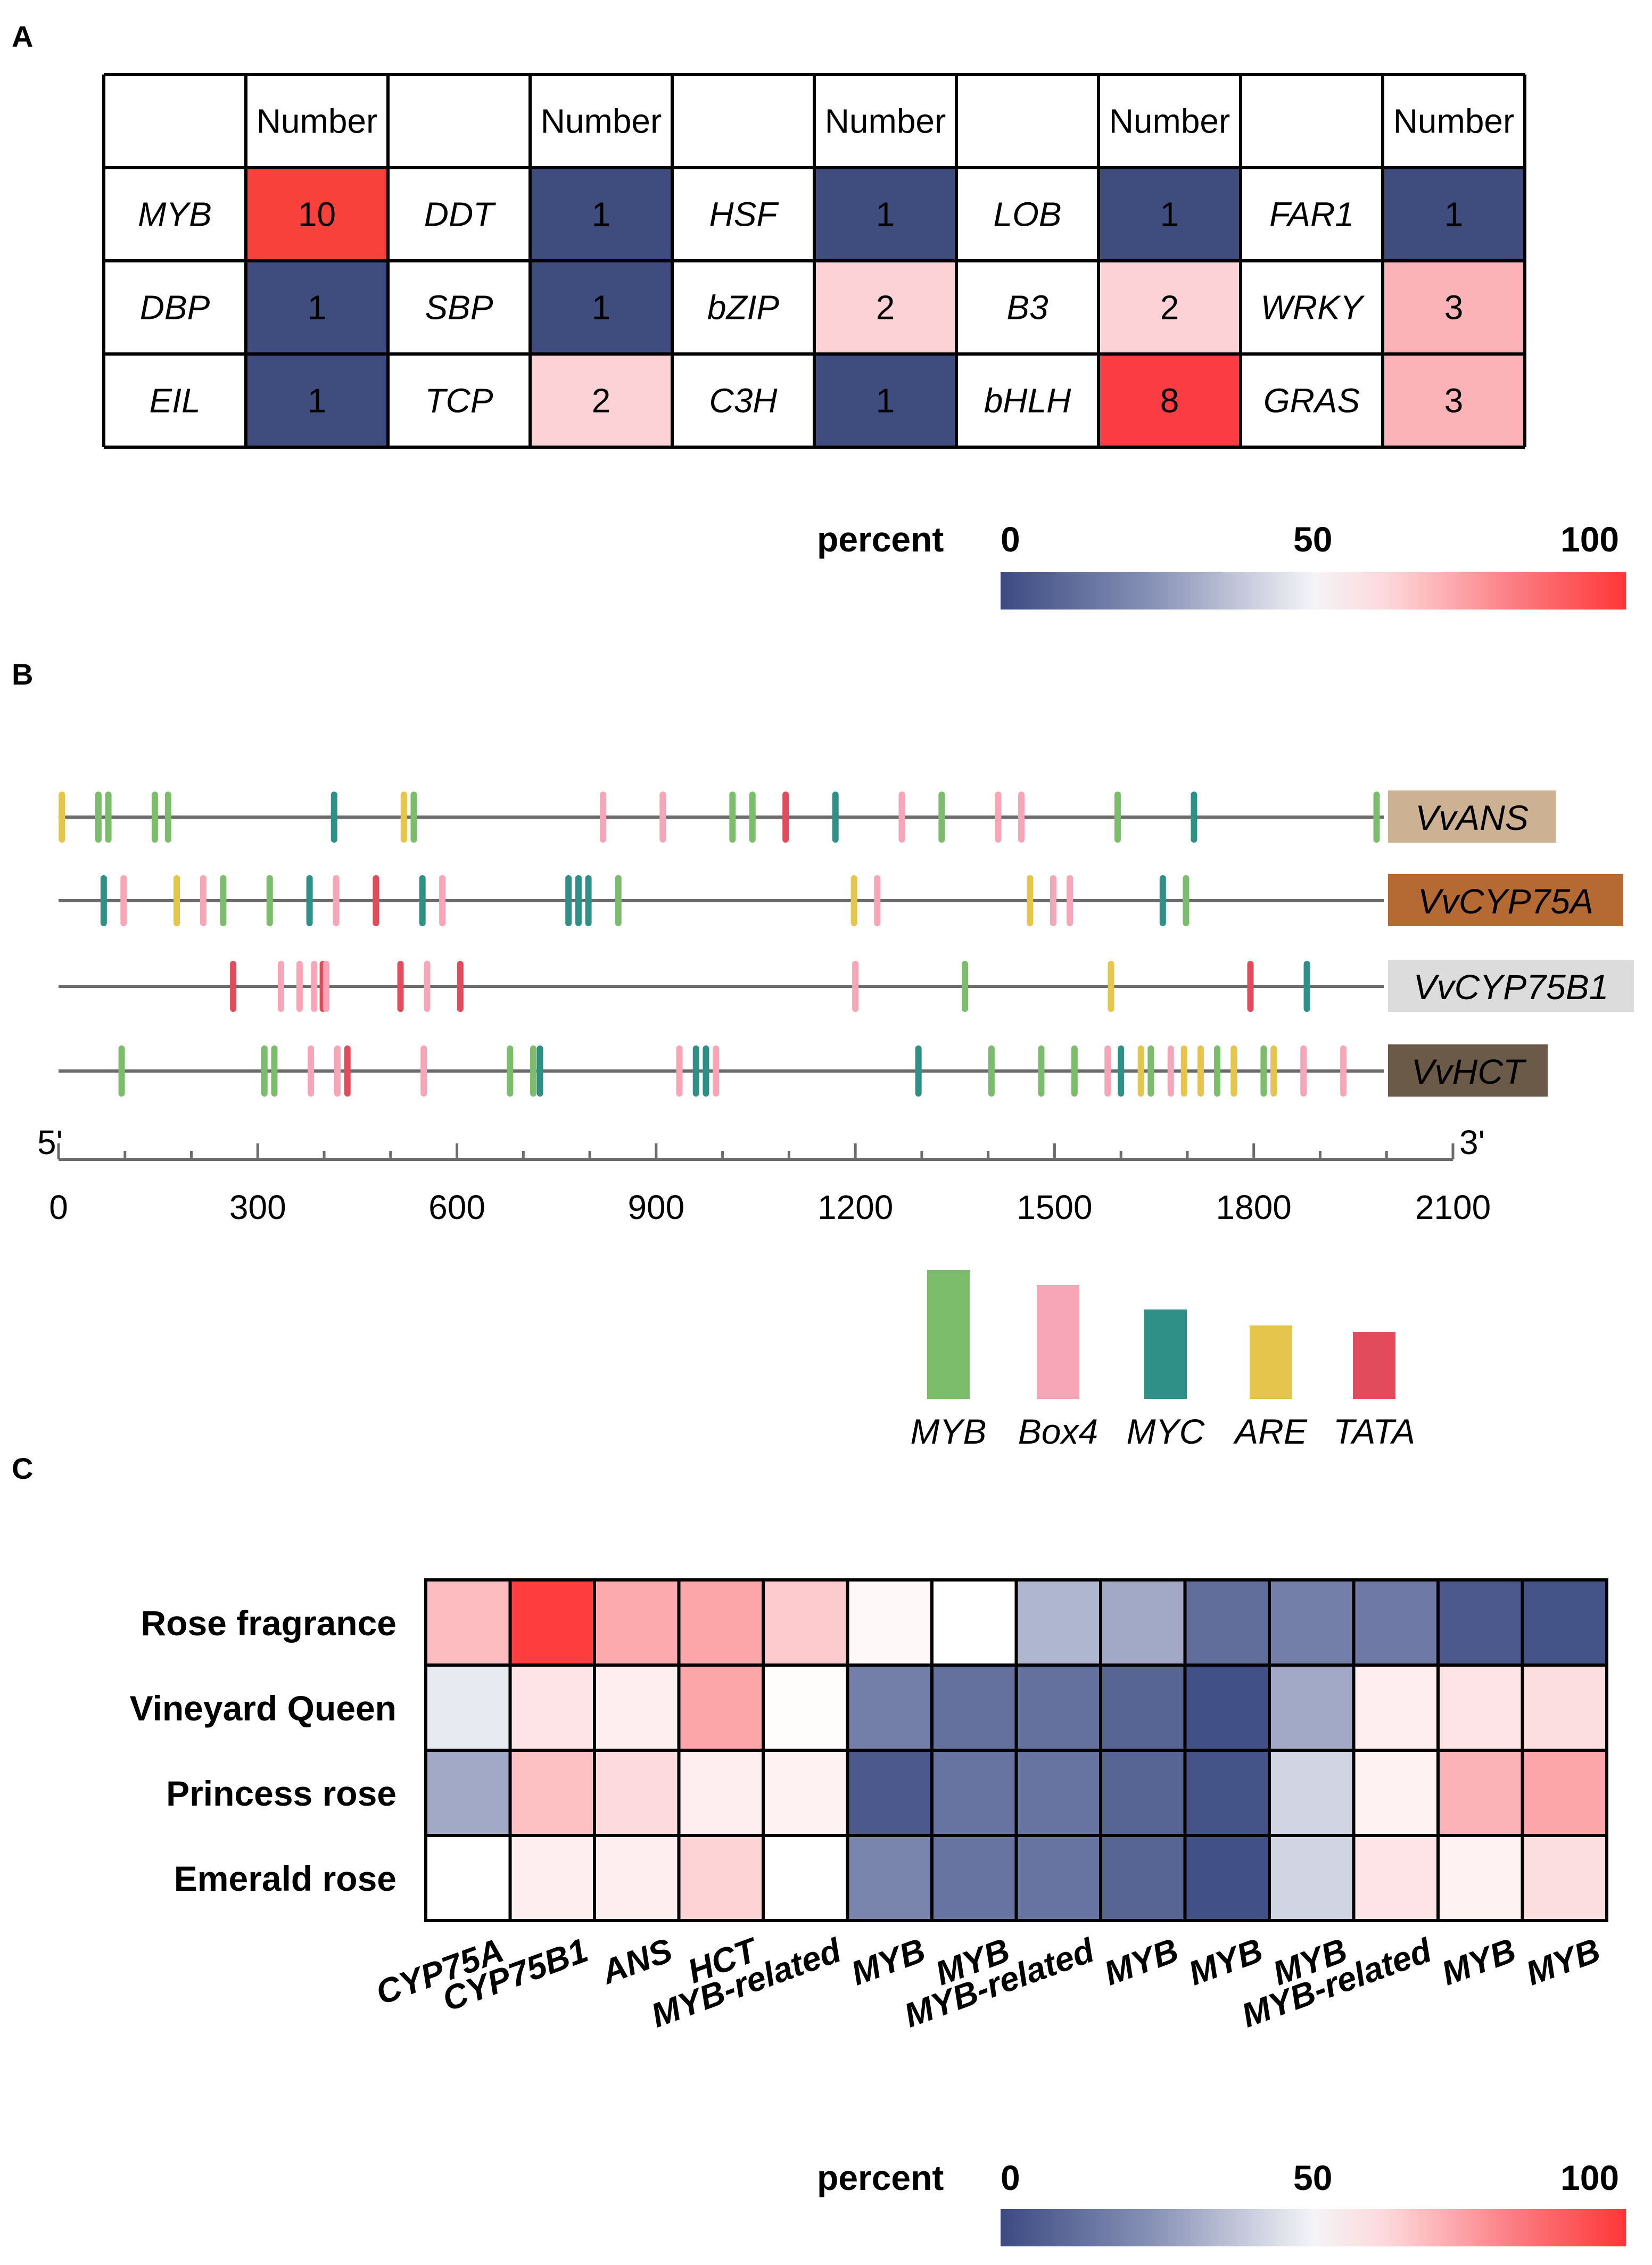 Image resolution: width=1652 pixels, height=2265 pixels. What do you see at coordinates (880, 2177) in the screenshot?
I see `colorbar-c-title: percent` at bounding box center [880, 2177].